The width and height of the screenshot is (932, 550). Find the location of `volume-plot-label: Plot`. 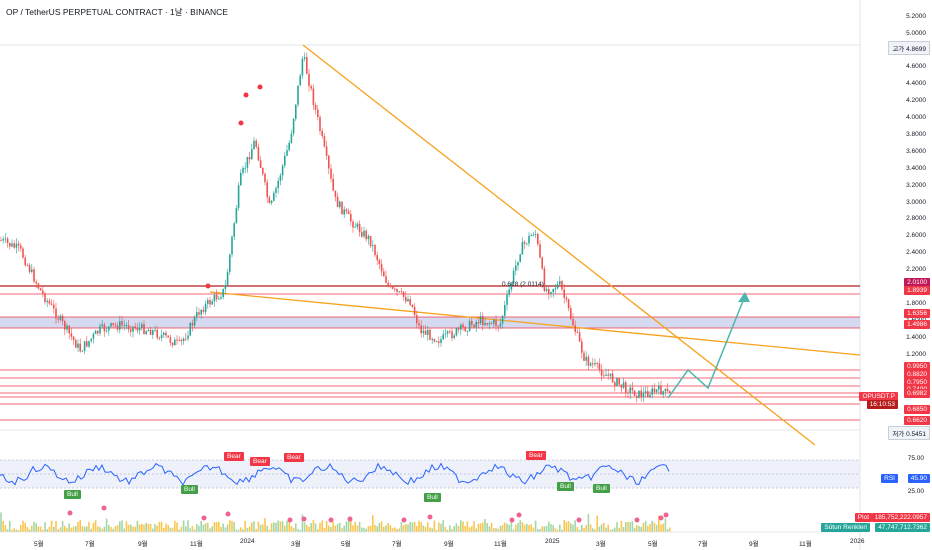

volume-plot-label: Plot is located at coordinates (863, 517).